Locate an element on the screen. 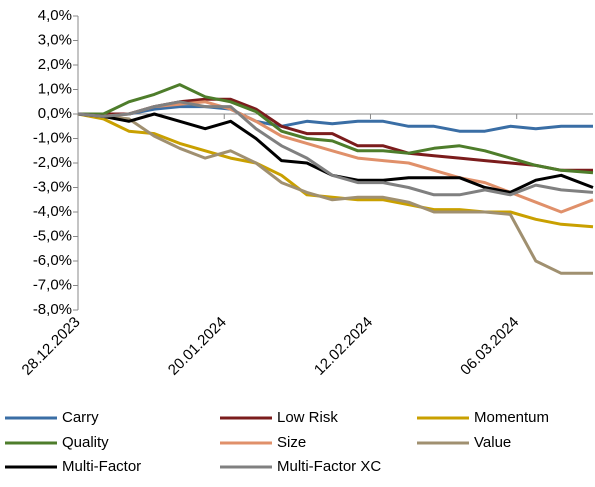 The image size is (595, 487). y-tick-label: -7,0% is located at coordinates (52, 284).